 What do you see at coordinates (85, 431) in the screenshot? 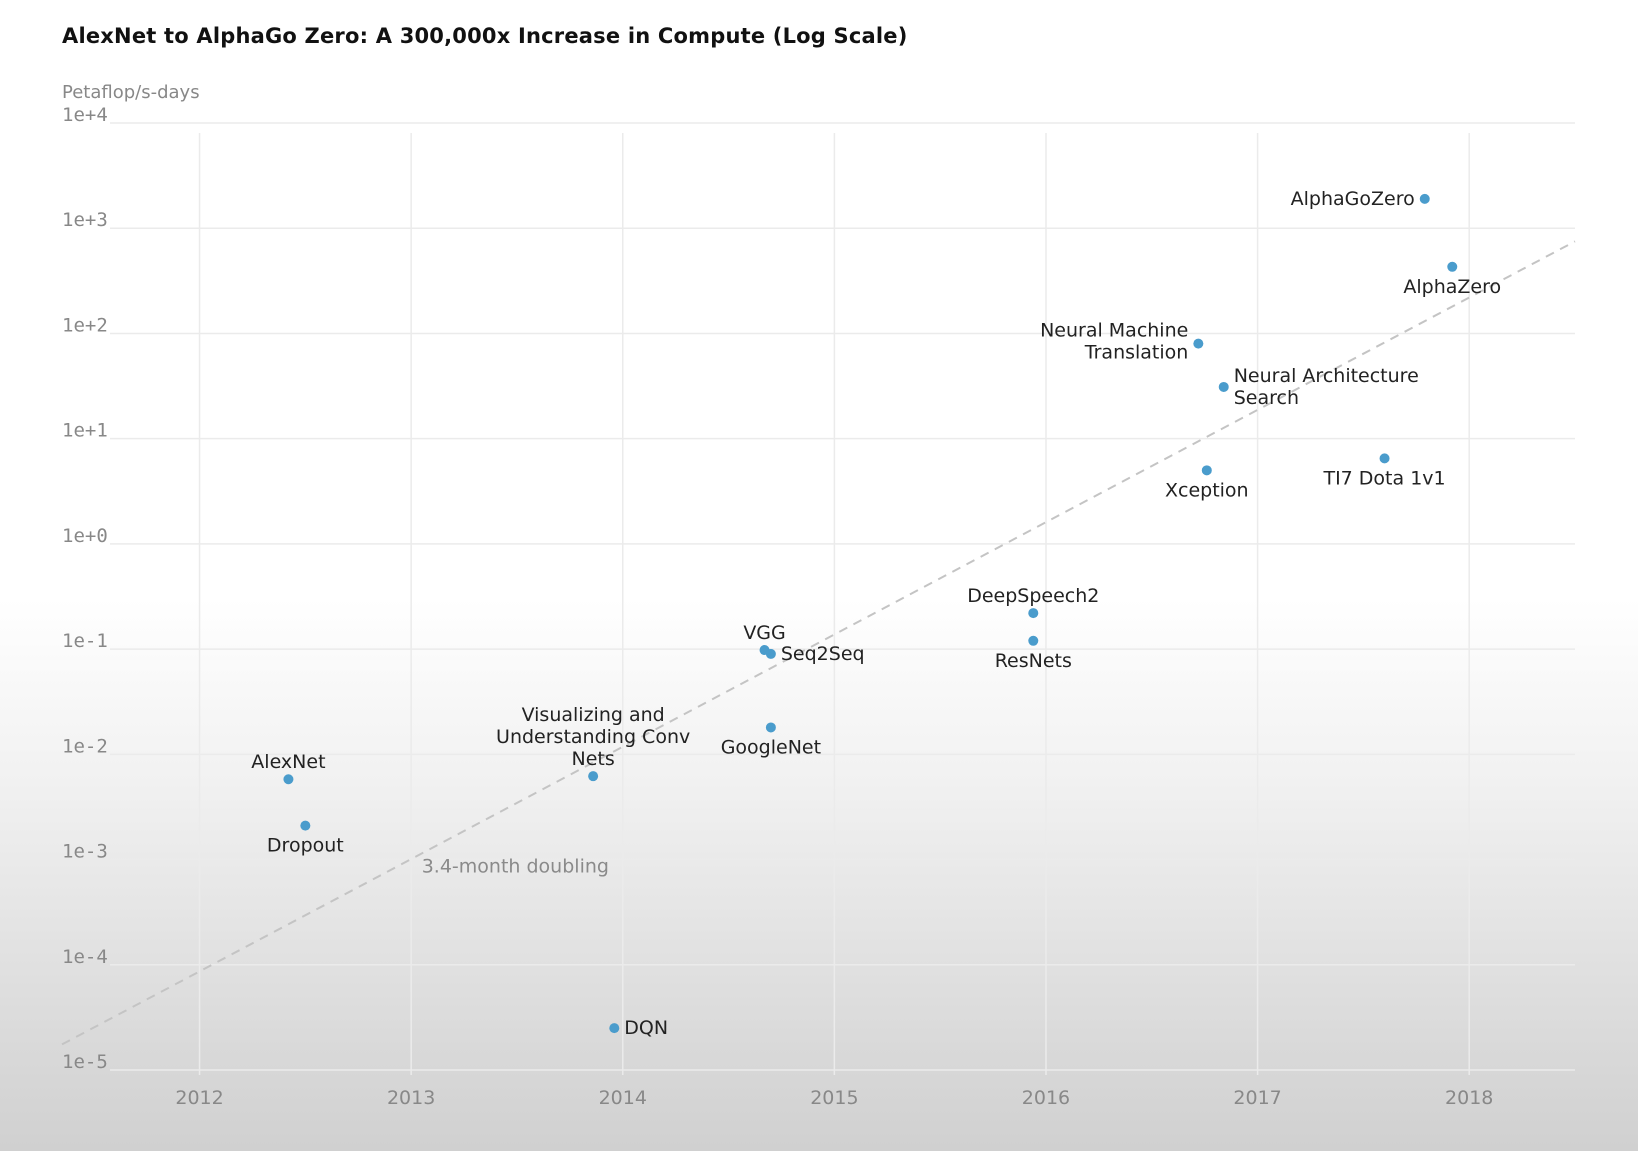
I see `y-tick-label: 1e+1` at bounding box center [85, 431].